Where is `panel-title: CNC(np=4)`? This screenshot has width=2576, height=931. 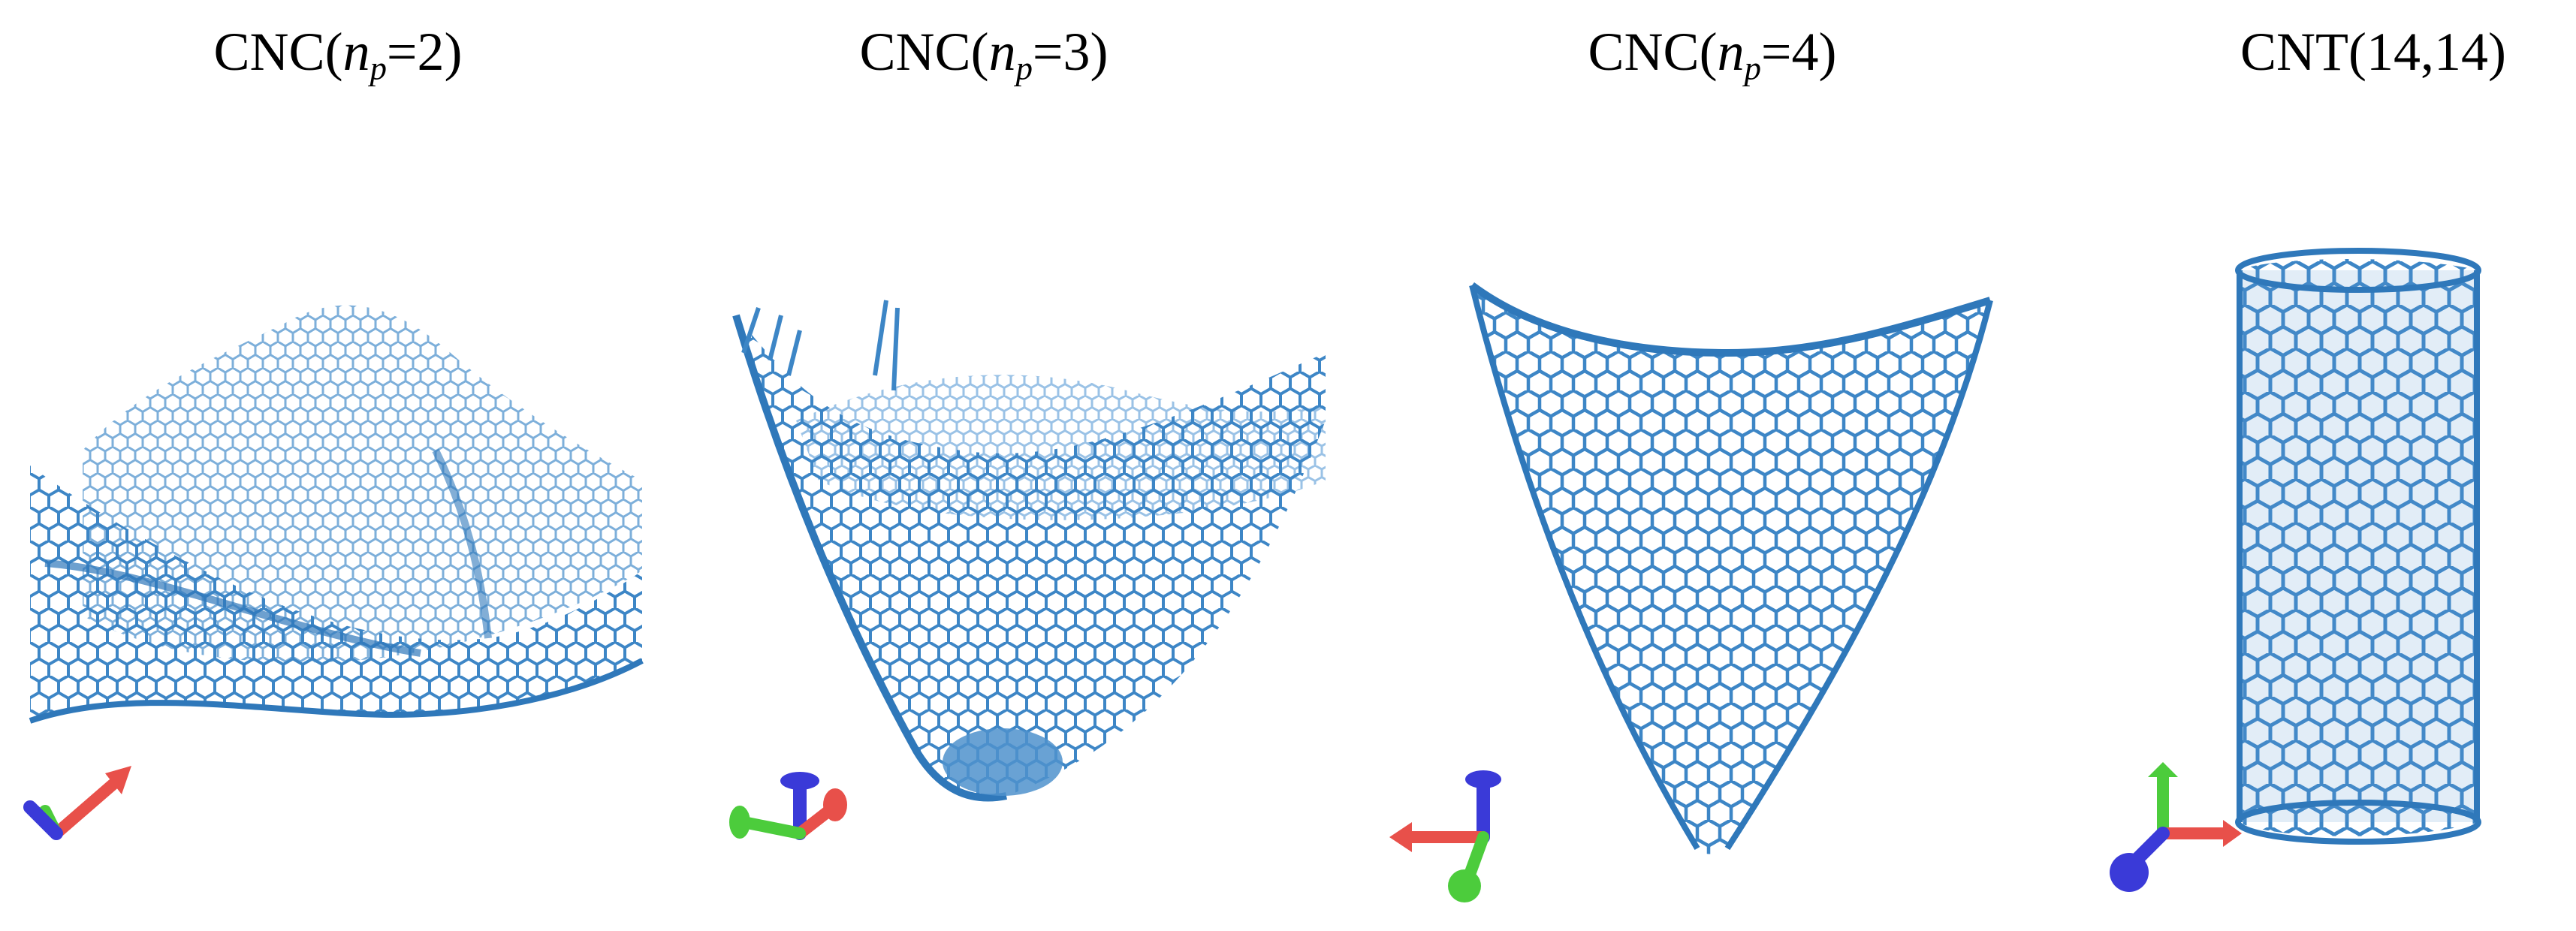
panel-title: CNC(np=4) is located at coordinates (1712, 55).